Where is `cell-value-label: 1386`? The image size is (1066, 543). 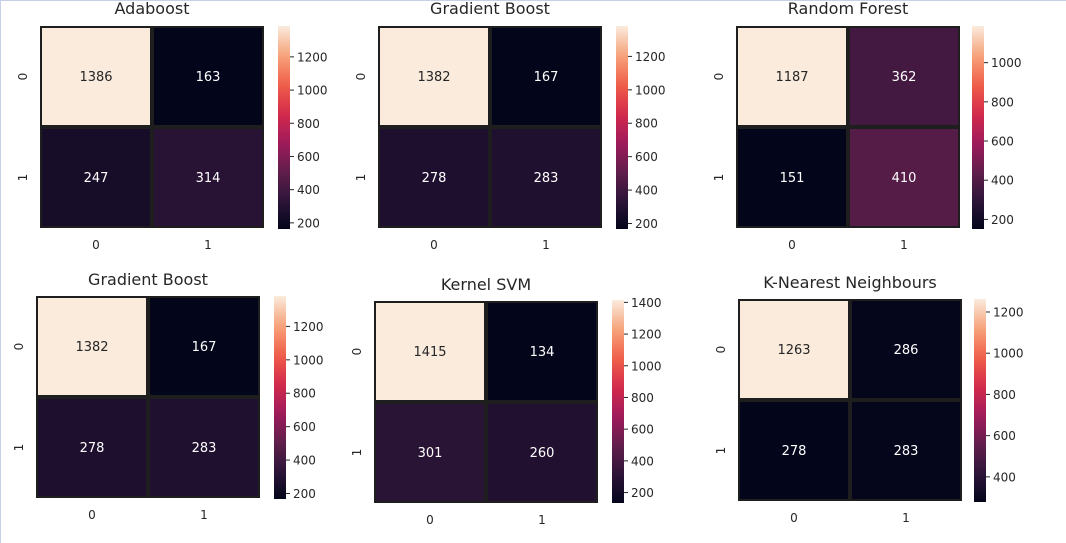 cell-value-label: 1386 is located at coordinates (95, 77).